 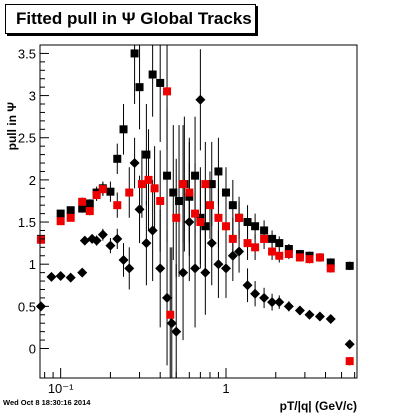 What do you see at coordinates (134, 18) in the screenshot?
I see `chart-title-text: Fitted pull in Ψ Global Tracks` at bounding box center [134, 18].